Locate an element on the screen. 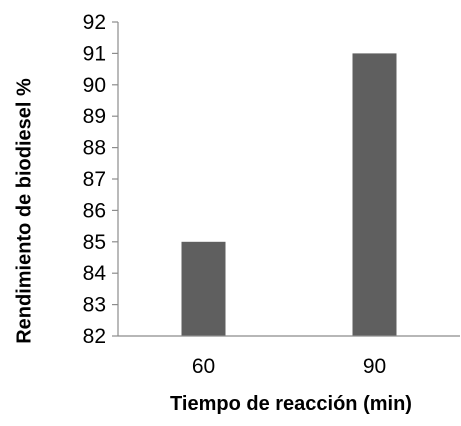  y-tick-label: 90 is located at coordinates (94, 85).